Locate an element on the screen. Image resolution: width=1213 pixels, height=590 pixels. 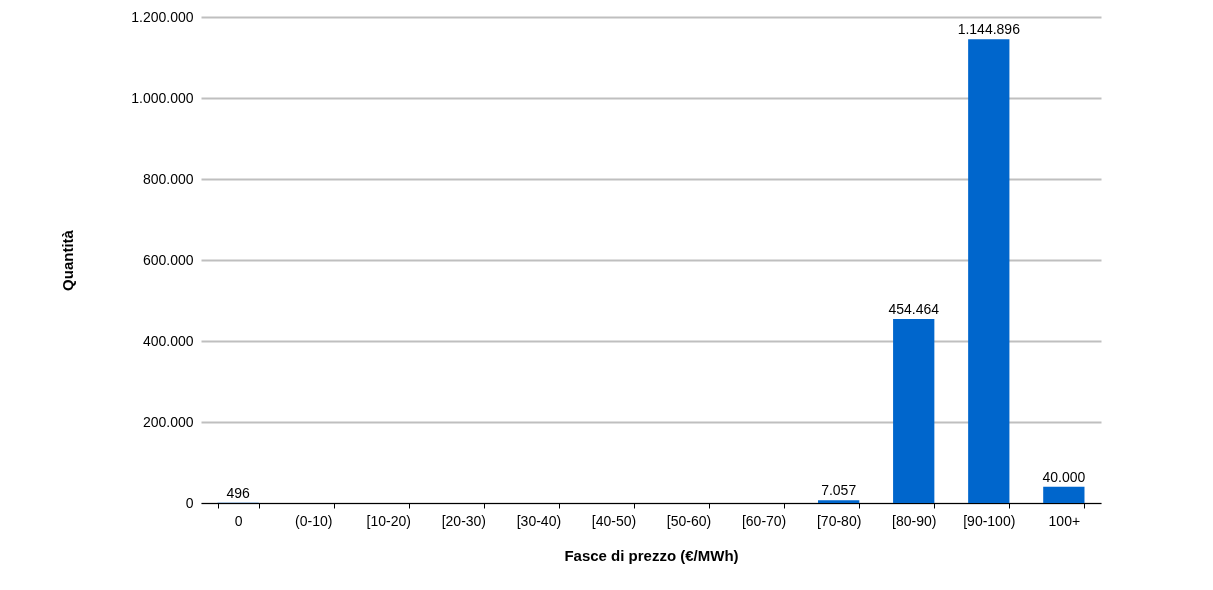
x-tick-label: [50-60) is located at coordinates (689, 520).